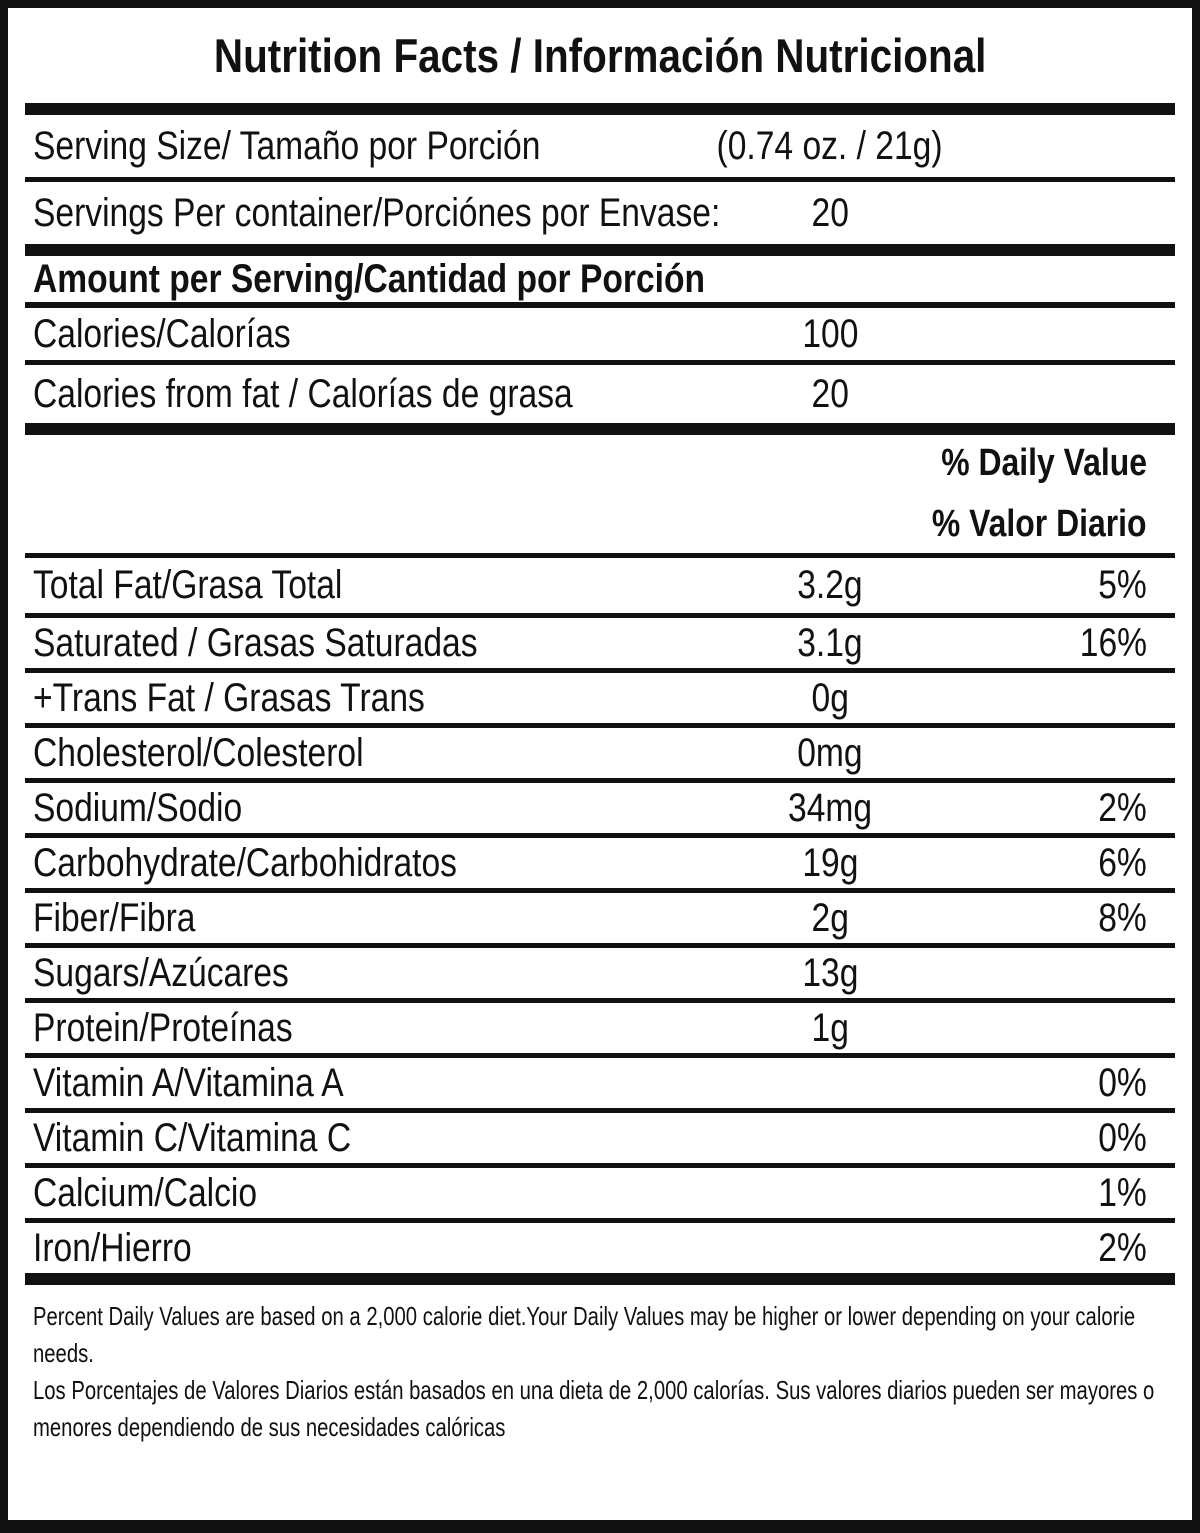 This screenshot has width=1200, height=1533. I want to click on serving-size-label: Serving Size/ Tamaño por Porción, so click(287, 145).